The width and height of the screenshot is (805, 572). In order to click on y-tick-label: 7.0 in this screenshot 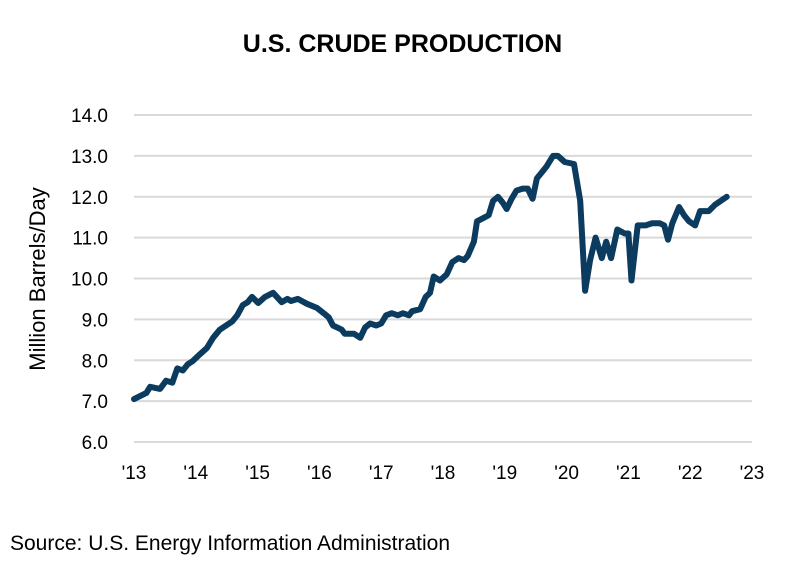, I will do `click(95, 402)`.